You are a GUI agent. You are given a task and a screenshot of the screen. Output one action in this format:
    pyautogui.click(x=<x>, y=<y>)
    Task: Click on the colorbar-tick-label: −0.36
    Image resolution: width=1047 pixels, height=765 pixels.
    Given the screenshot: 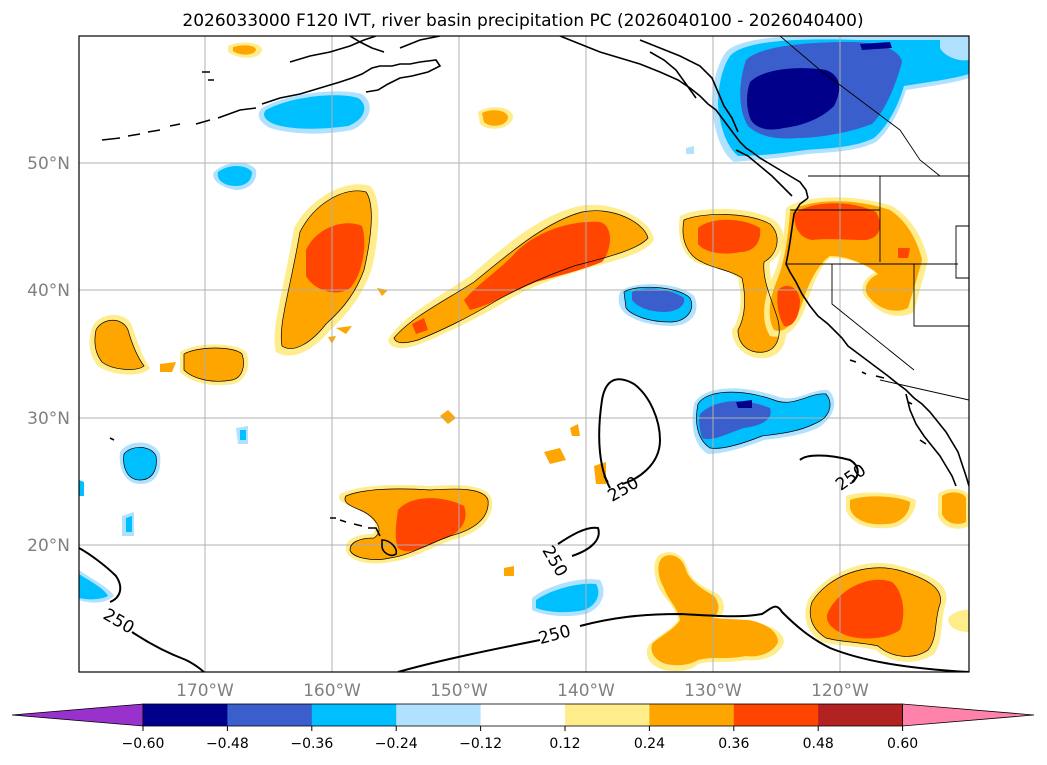 What is the action you would take?
    pyautogui.click(x=311, y=744)
    